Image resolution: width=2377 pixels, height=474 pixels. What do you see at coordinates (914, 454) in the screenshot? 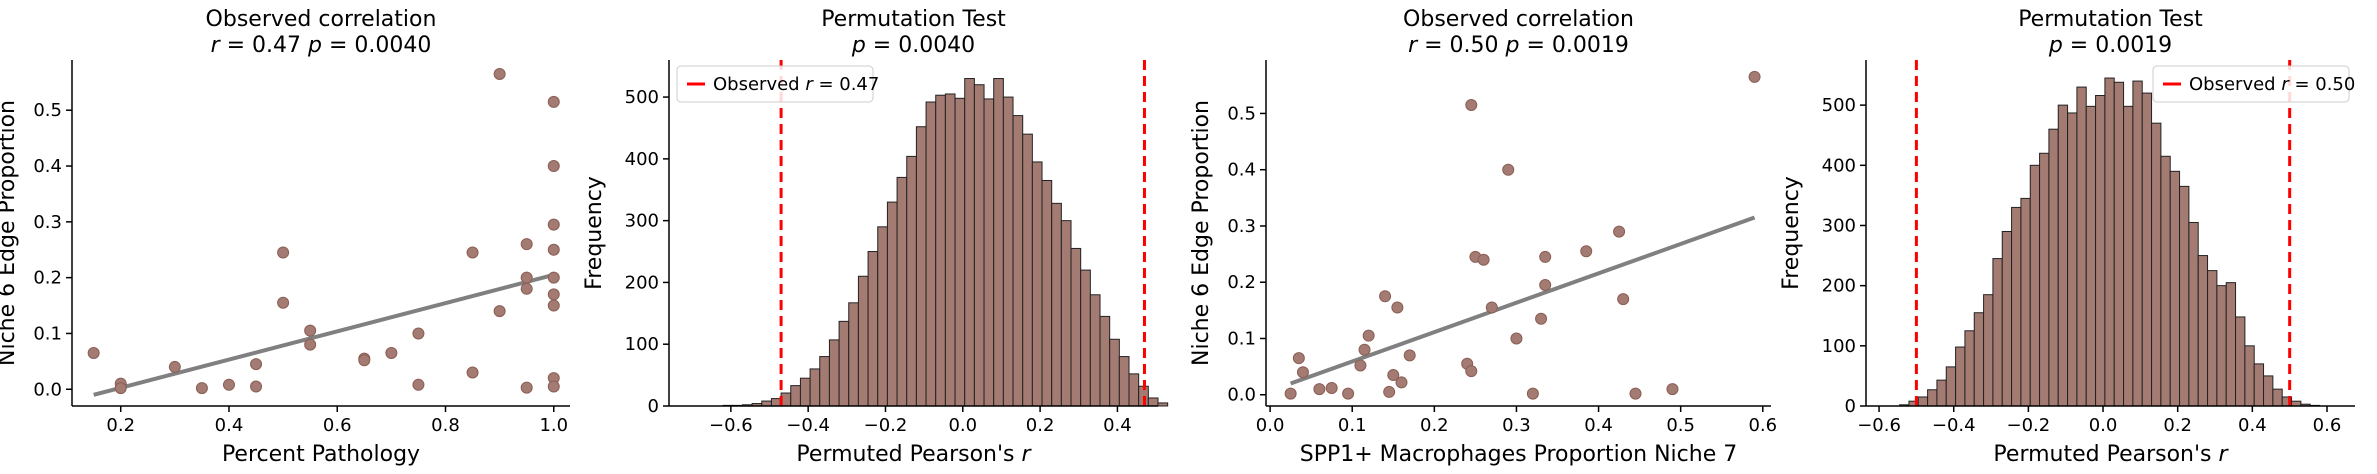
I see `x-axis-label: Permuted Pearson's r` at bounding box center [914, 454].